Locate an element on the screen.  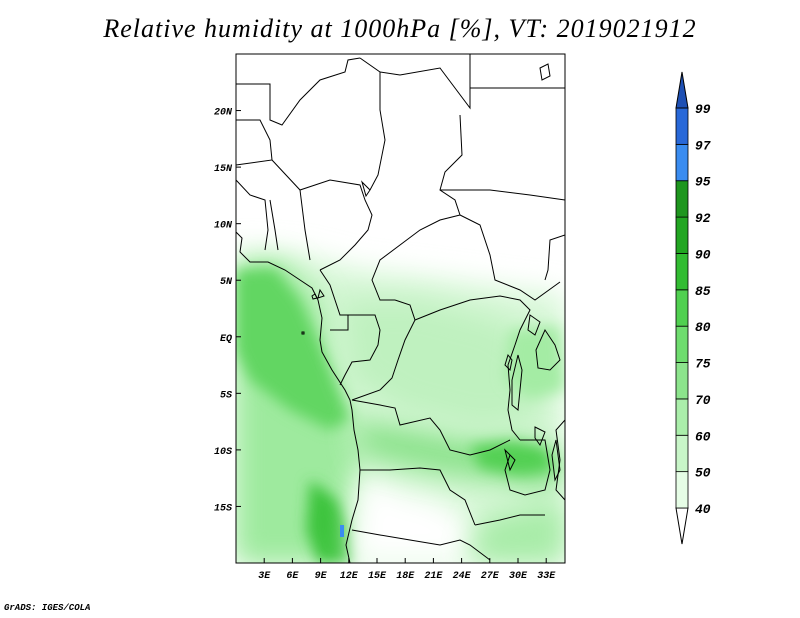
x-tick-label: 15E is located at coordinates (377, 576).